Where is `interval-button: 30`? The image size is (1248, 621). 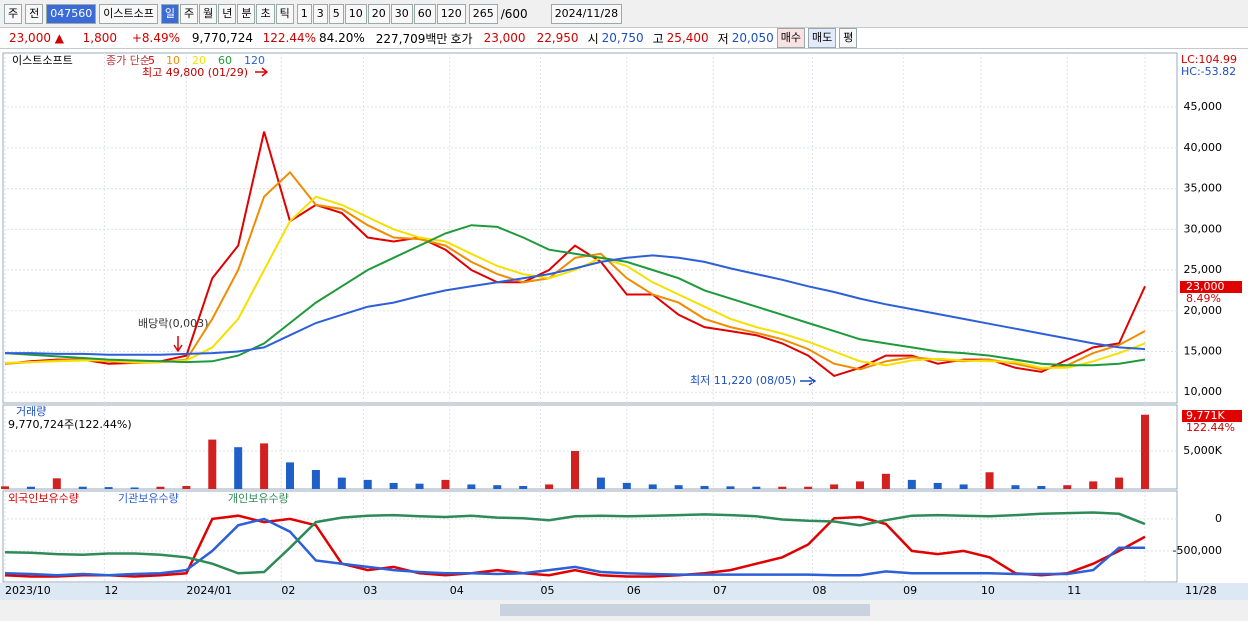 interval-button: 30 is located at coordinates (401, 13).